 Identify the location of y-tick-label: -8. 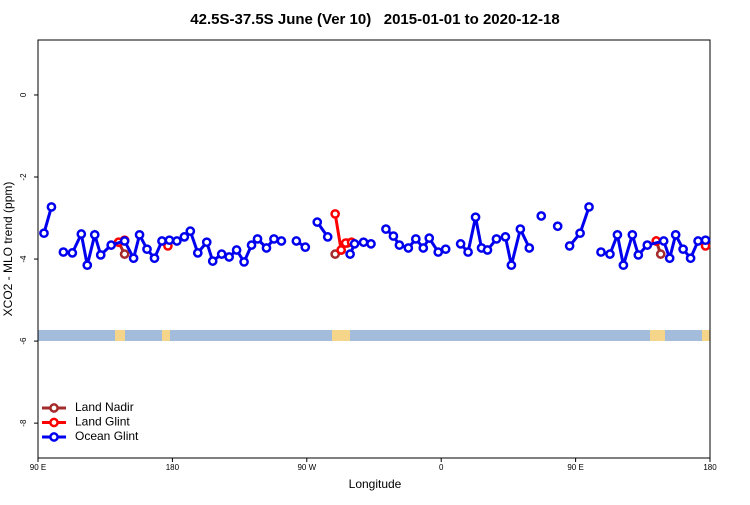
(23, 423).